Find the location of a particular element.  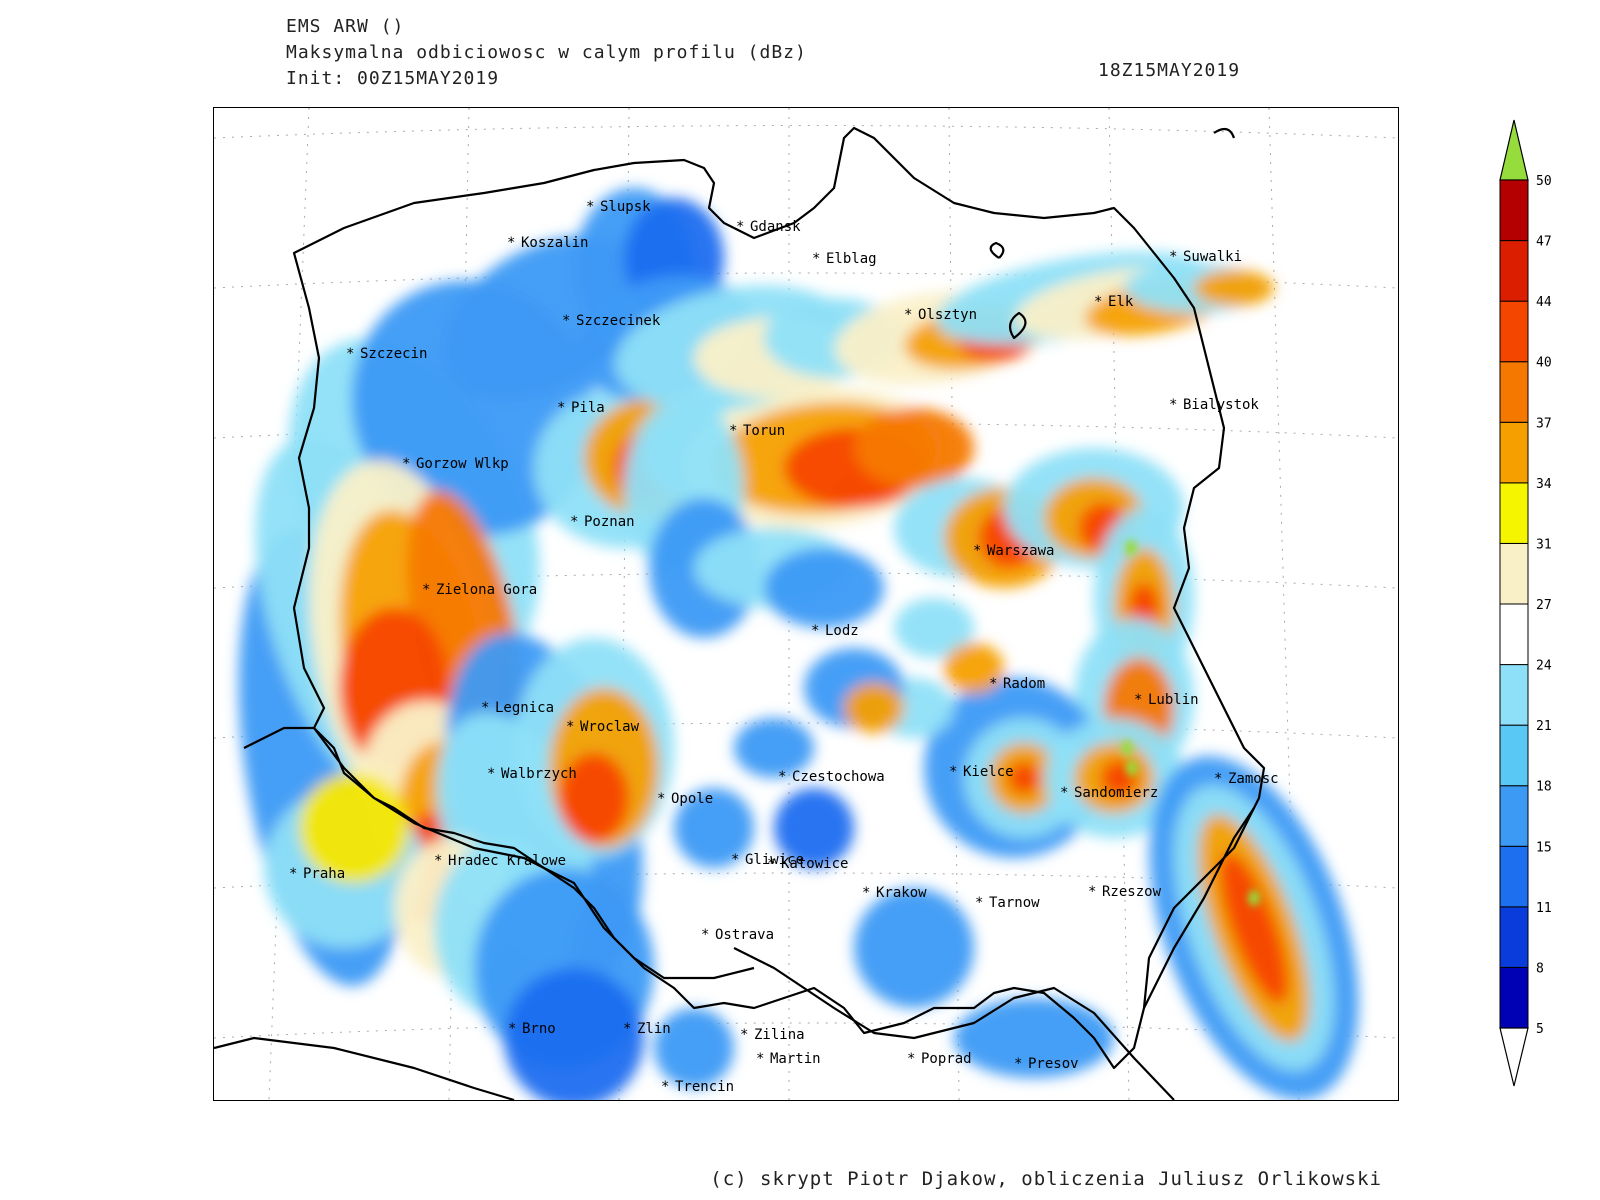

init-time: Init: 00Z15MAY2019 is located at coordinates (393, 78).